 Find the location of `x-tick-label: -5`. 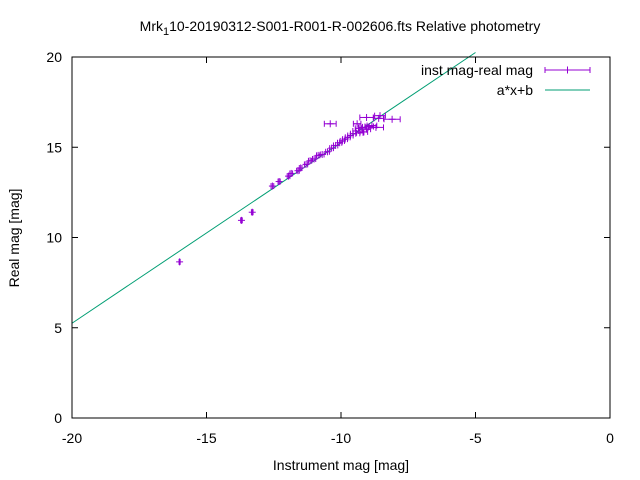

x-tick-label: -5 is located at coordinates (475, 438).